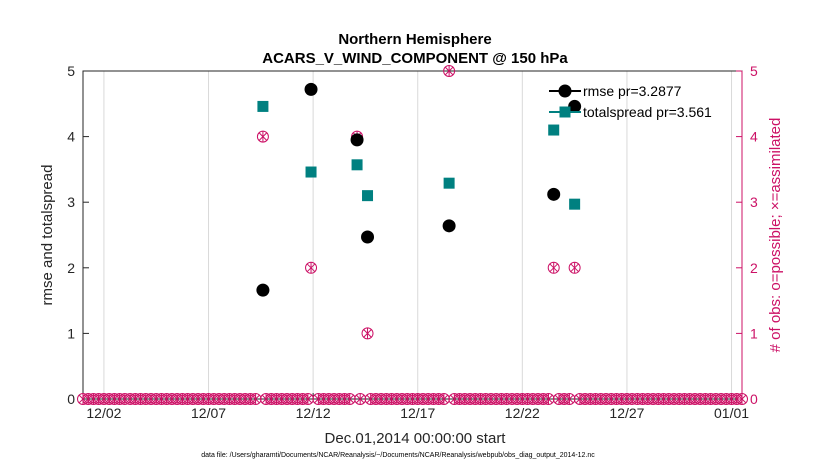 This screenshot has height=470, width=830. What do you see at coordinates (731, 413) in the screenshot?
I see `x-tick-label: 01/01` at bounding box center [731, 413].